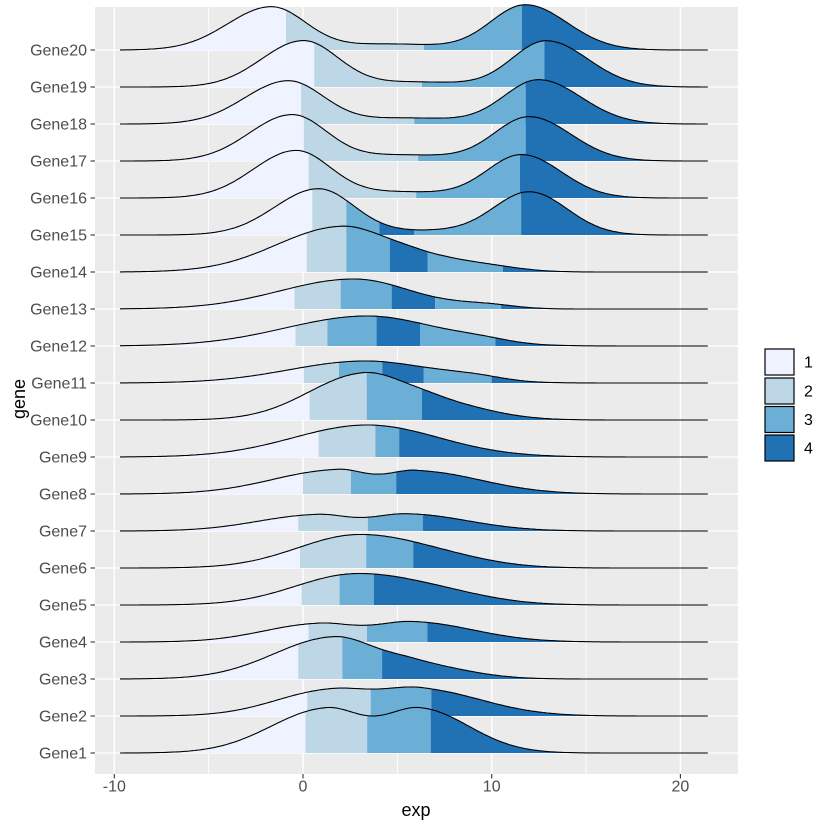 This screenshot has height=835, width=830. What do you see at coordinates (58, 273) in the screenshot?
I see `svg-text: Gene14` at bounding box center [58, 273].